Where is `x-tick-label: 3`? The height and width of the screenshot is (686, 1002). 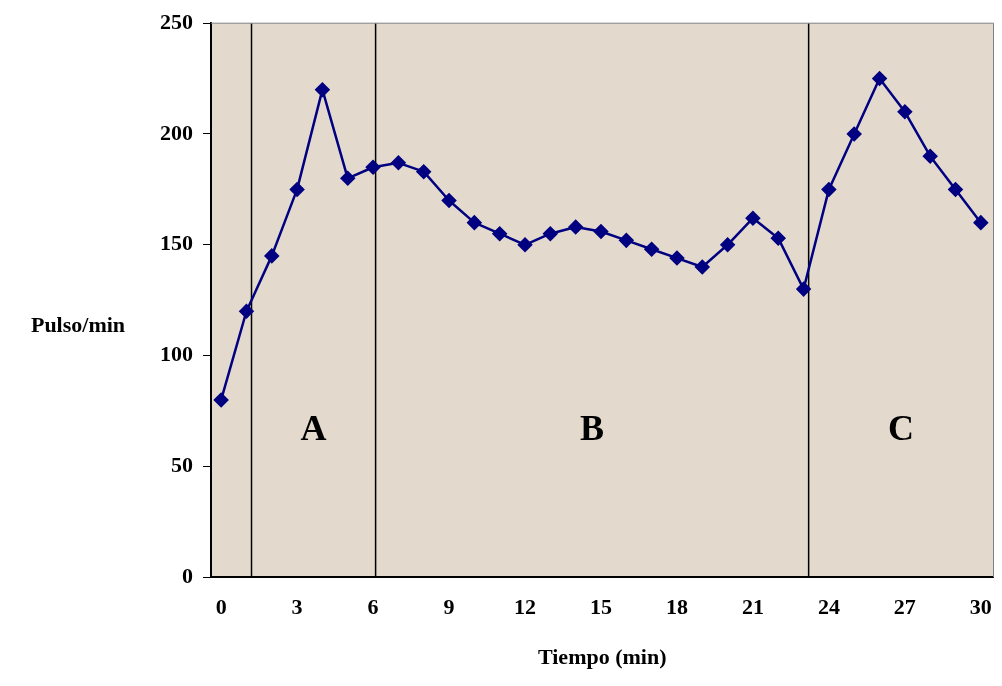 x-tick-label: 3 is located at coordinates (297, 607).